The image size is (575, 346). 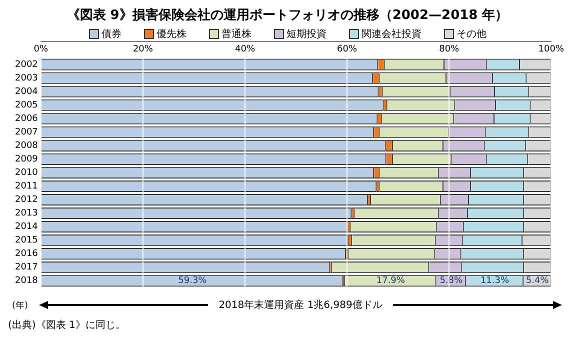 What do you see at coordinates (391, 281) in the screenshot?
I see `data-label: 17.9%` at bounding box center [391, 281].